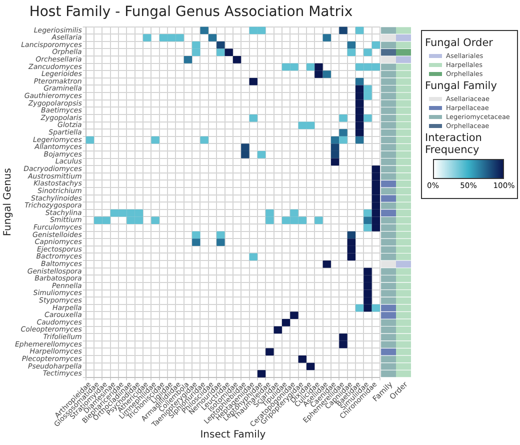 The height and width of the screenshot is (445, 520). What do you see at coordinates (459, 43) in the screenshot?
I see `legend-title: Fungal Order` at bounding box center [459, 43].